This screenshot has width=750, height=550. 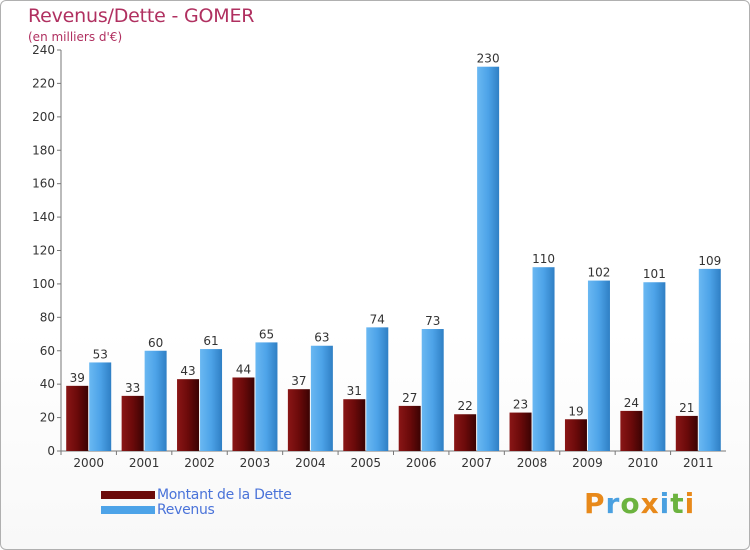 What do you see at coordinates (709, 261) in the screenshot?
I see `data-label: 109` at bounding box center [709, 261].